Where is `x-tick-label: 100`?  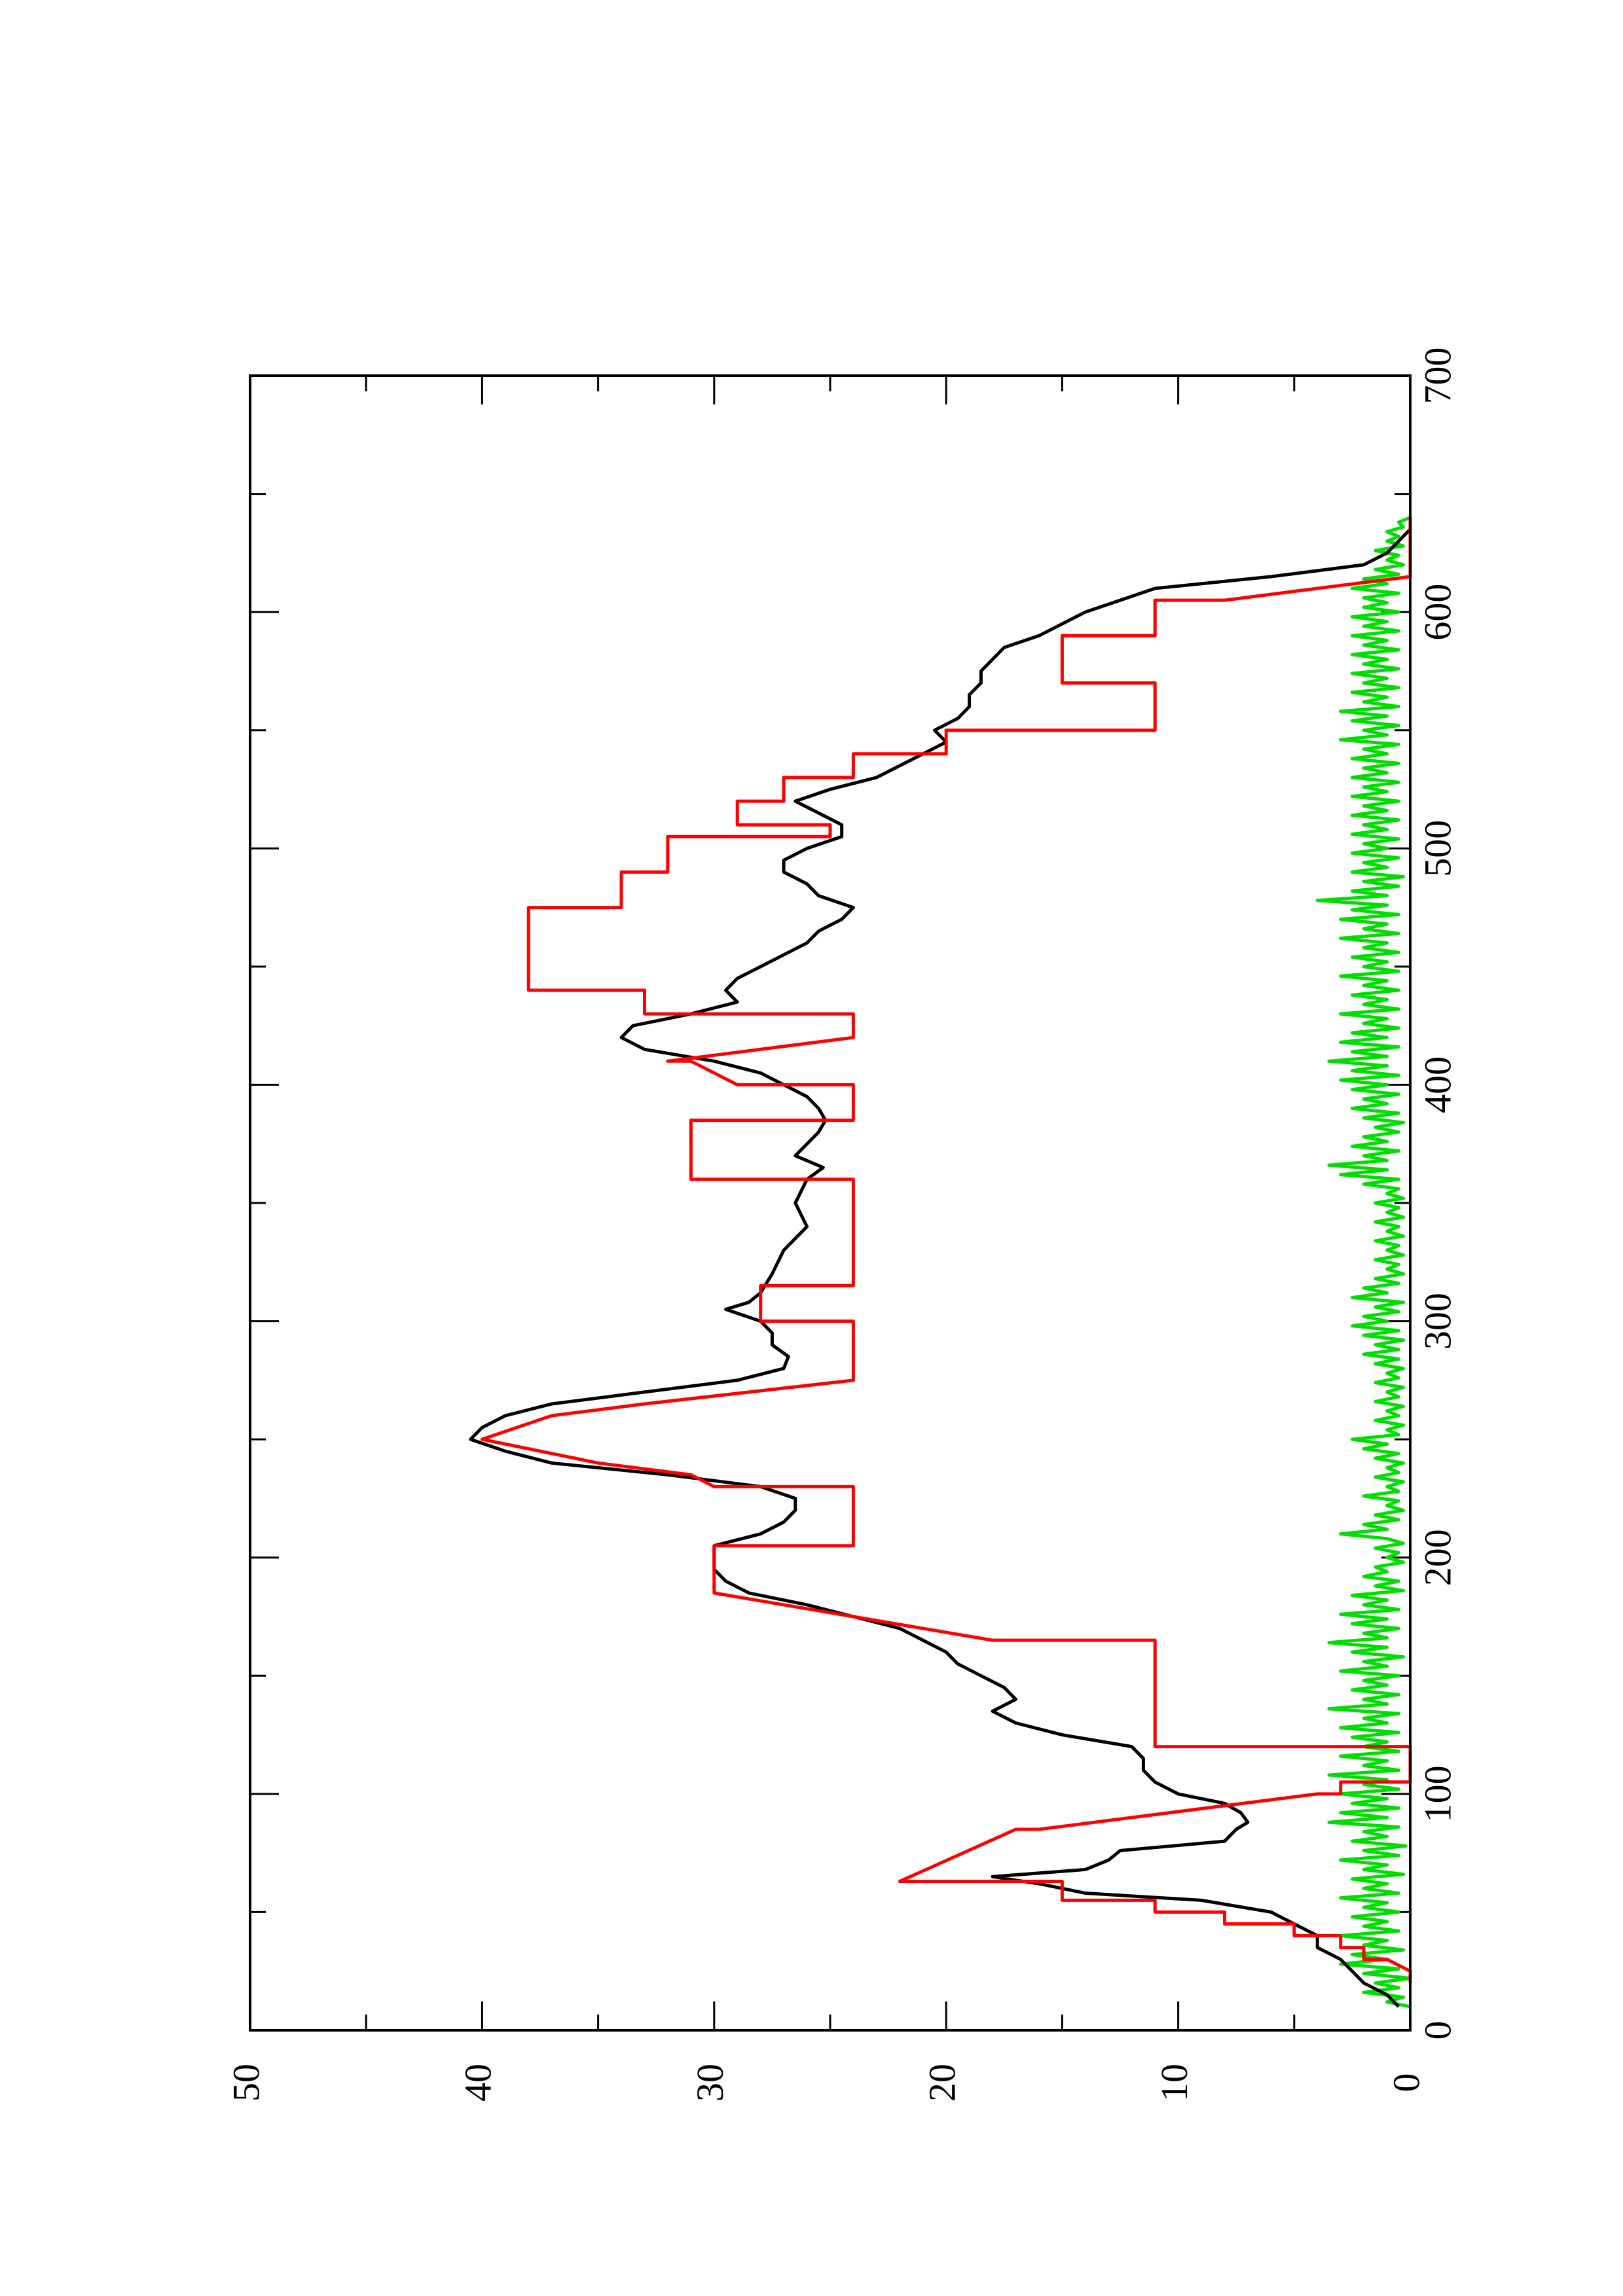
x-tick-label: 100 is located at coordinates (1437, 1794).